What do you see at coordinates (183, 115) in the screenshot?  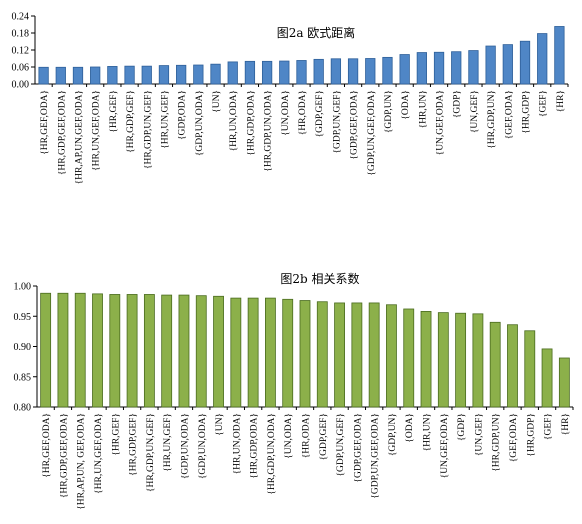 I see `chart-a-category-label: {GDP,ODA}` at bounding box center [183, 115].